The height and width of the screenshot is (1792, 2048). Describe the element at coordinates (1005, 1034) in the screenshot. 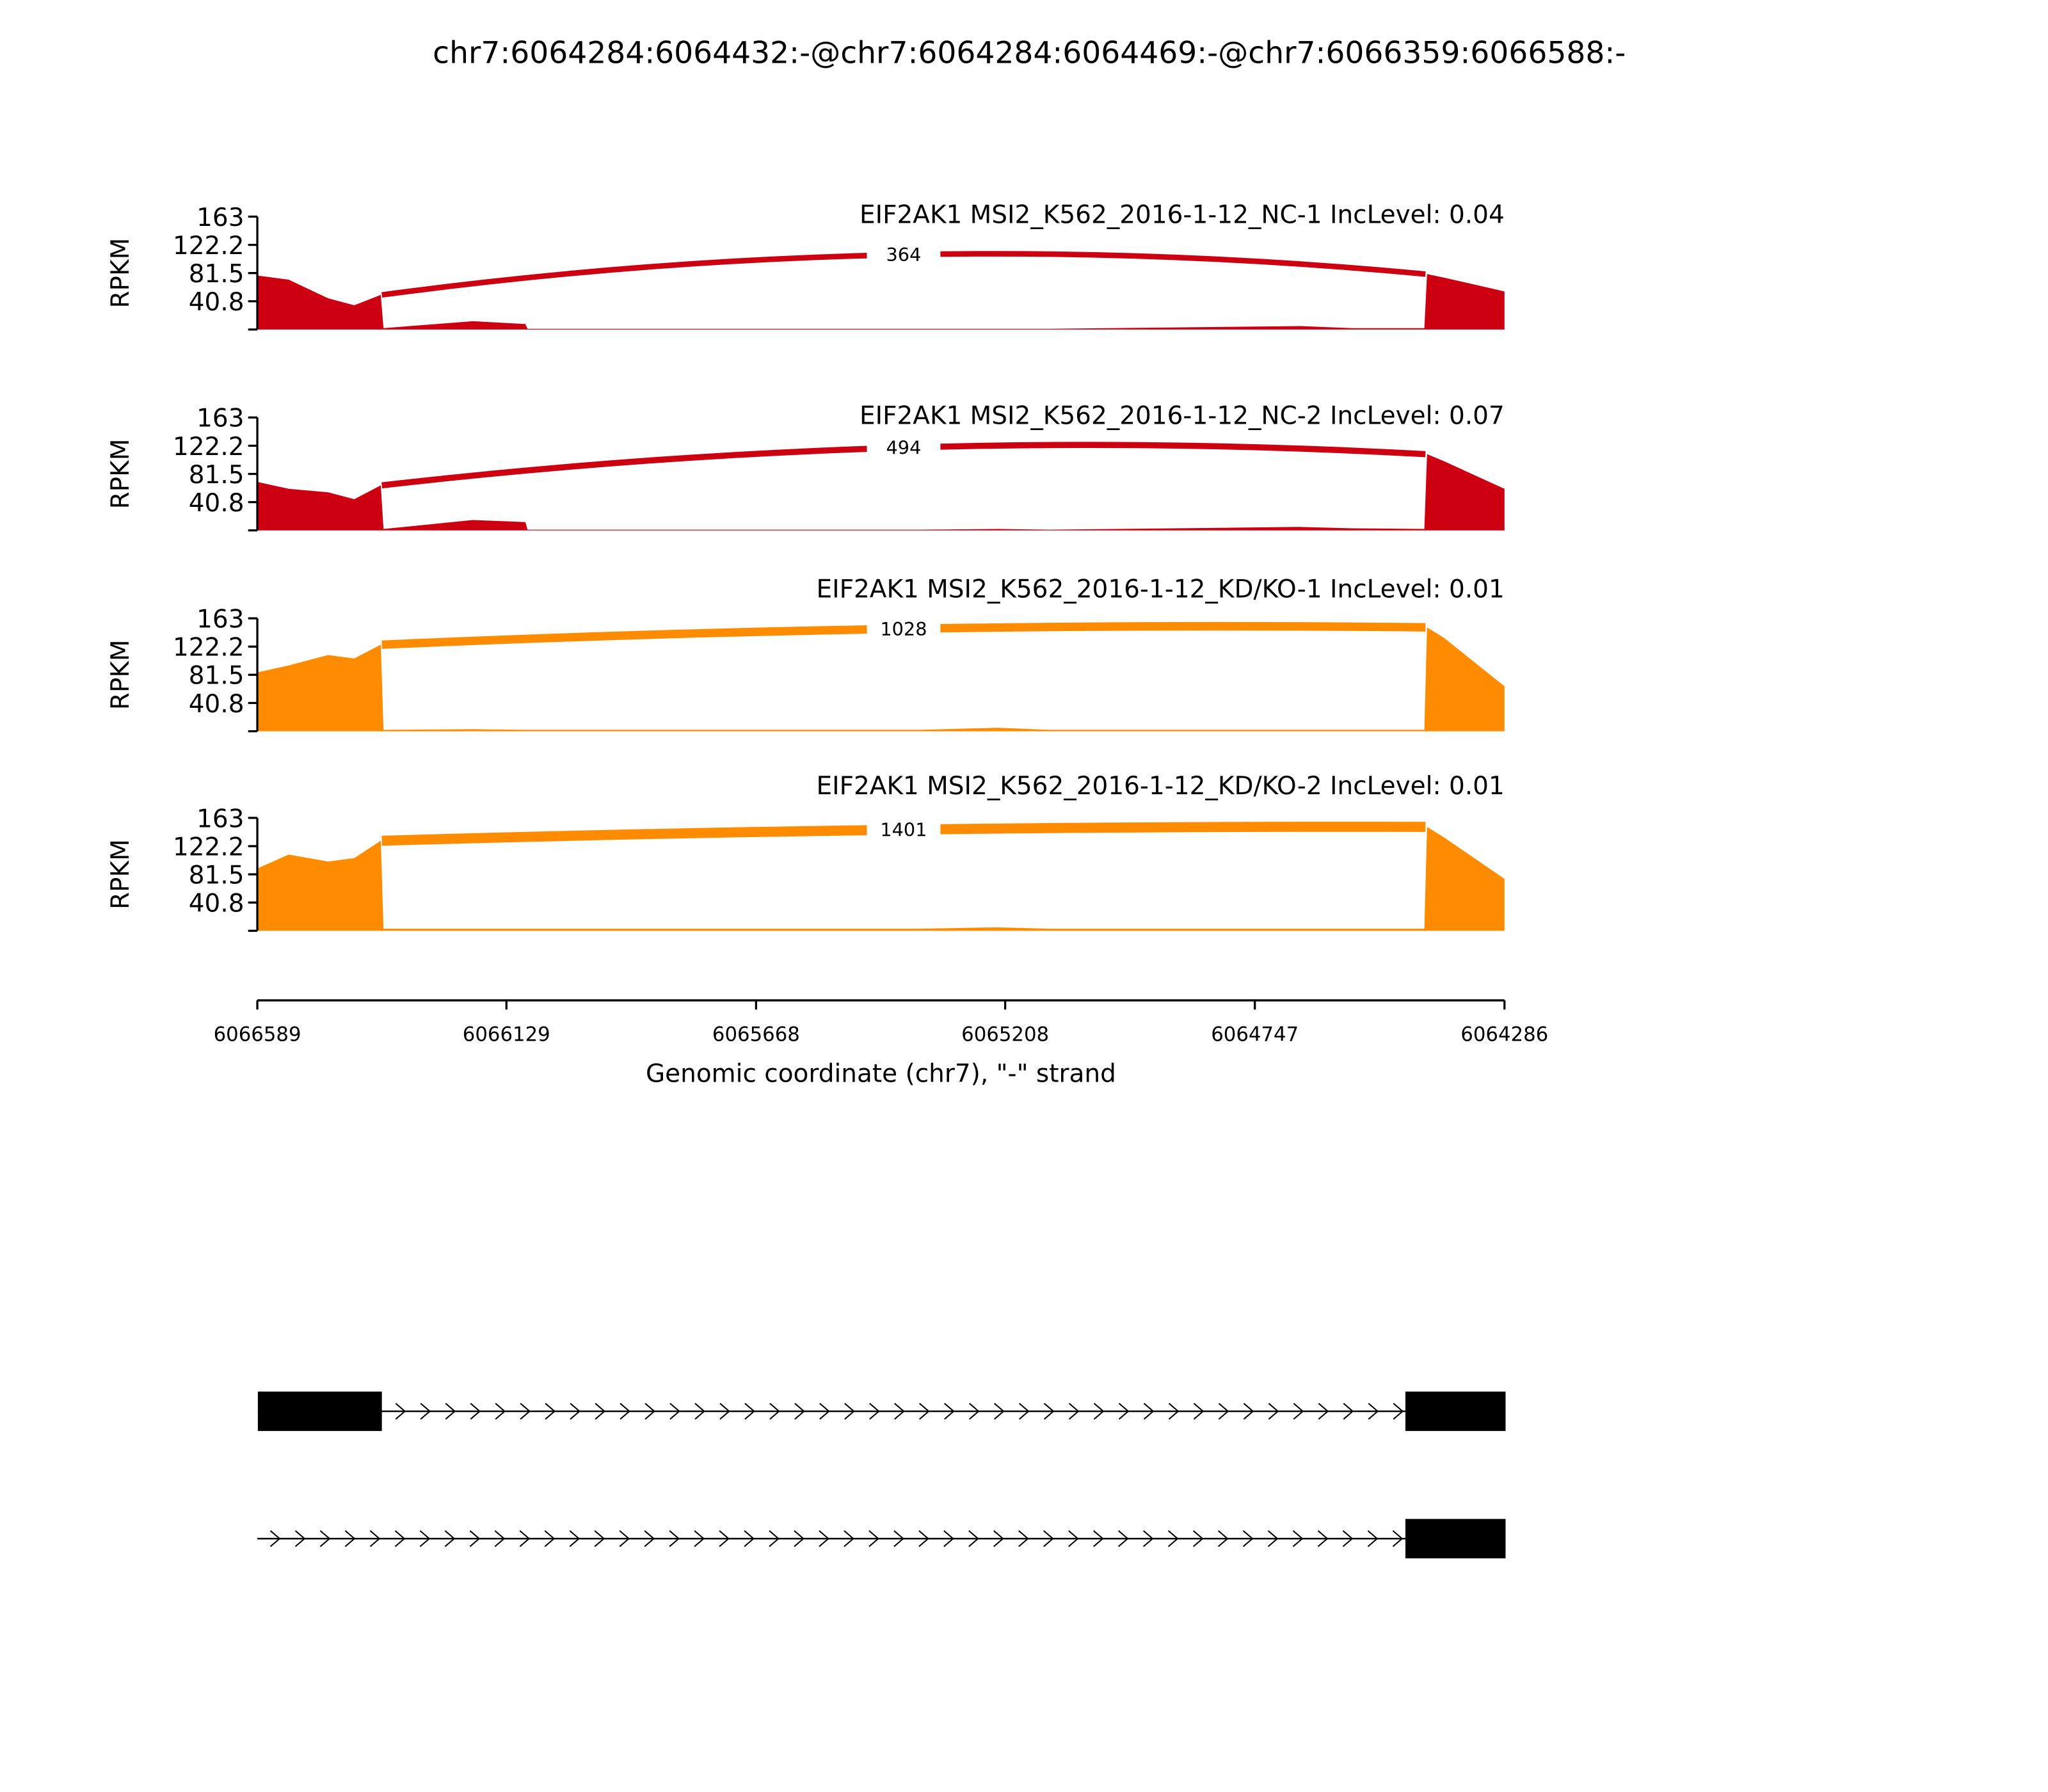

I see `x-tick-label: 6065208` at that location.